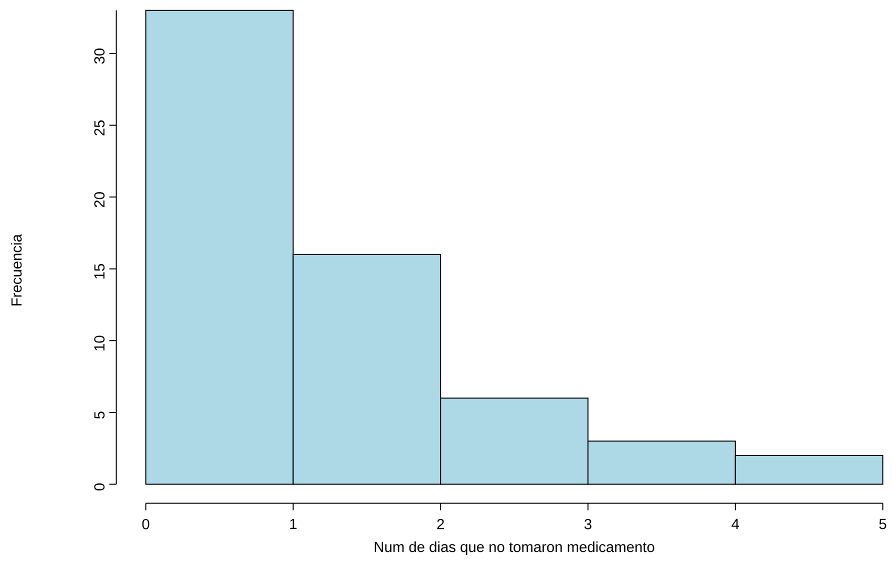 The height and width of the screenshot is (584, 892). What do you see at coordinates (99, 56) in the screenshot?
I see `y-tick-label: 30` at bounding box center [99, 56].